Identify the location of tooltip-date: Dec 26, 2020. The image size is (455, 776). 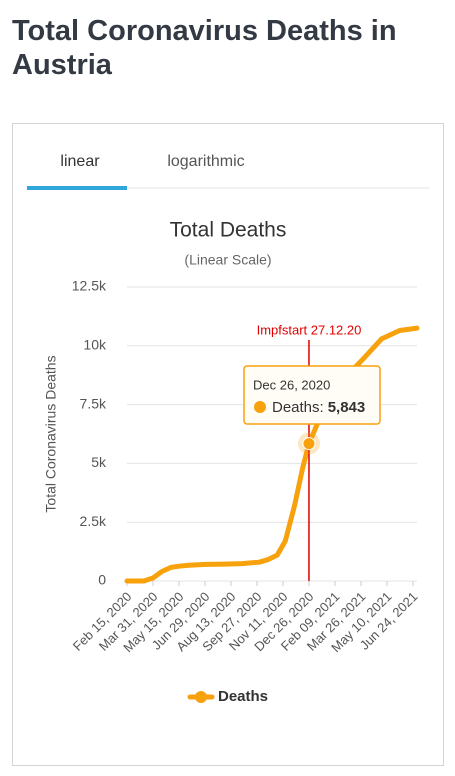
(291, 384).